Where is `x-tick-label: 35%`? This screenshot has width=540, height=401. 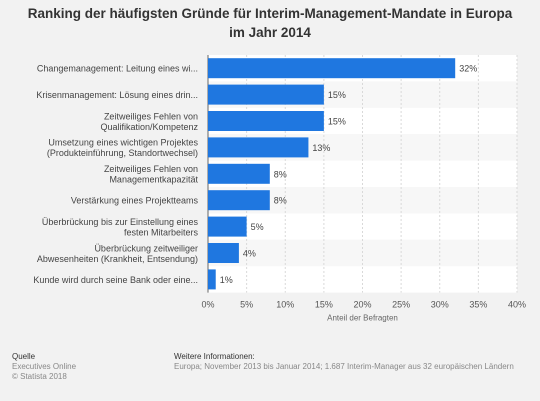 x-tick-label: 35% is located at coordinates (478, 305).